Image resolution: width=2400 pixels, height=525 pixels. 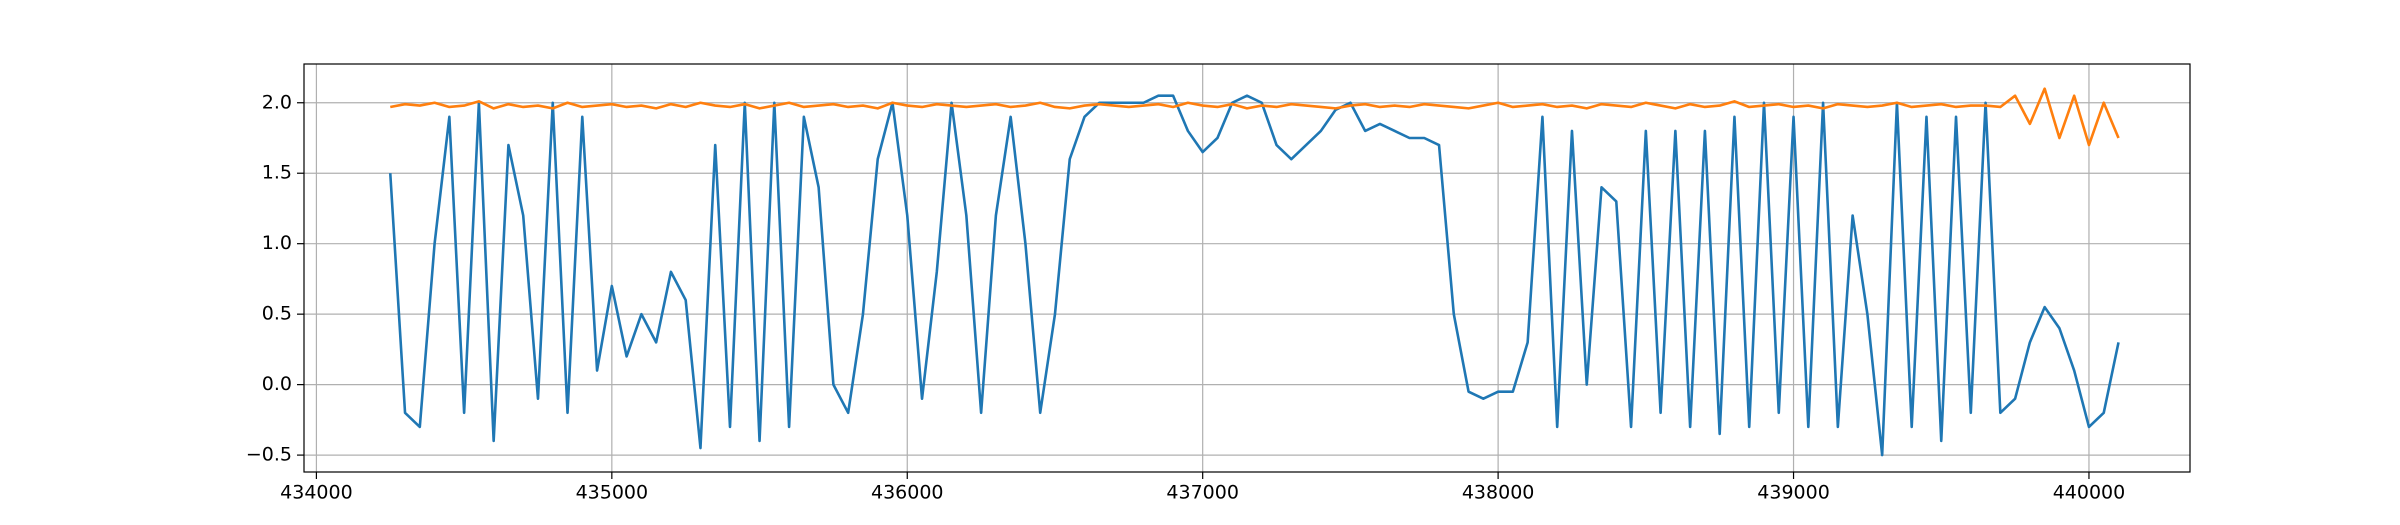 I want to click on x-tick-label: 437000, so click(x=1202, y=493).